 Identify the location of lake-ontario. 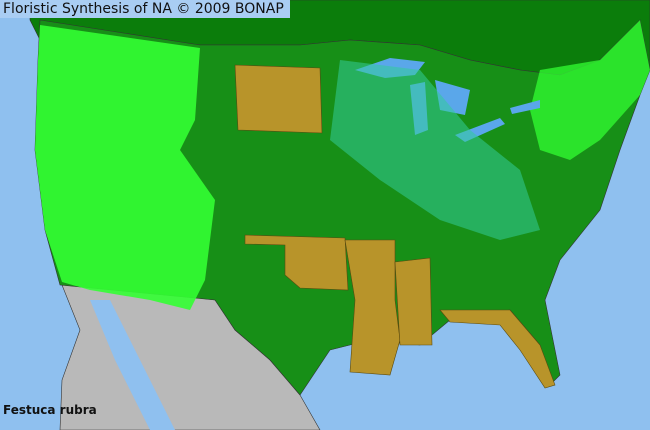
(525, 107).